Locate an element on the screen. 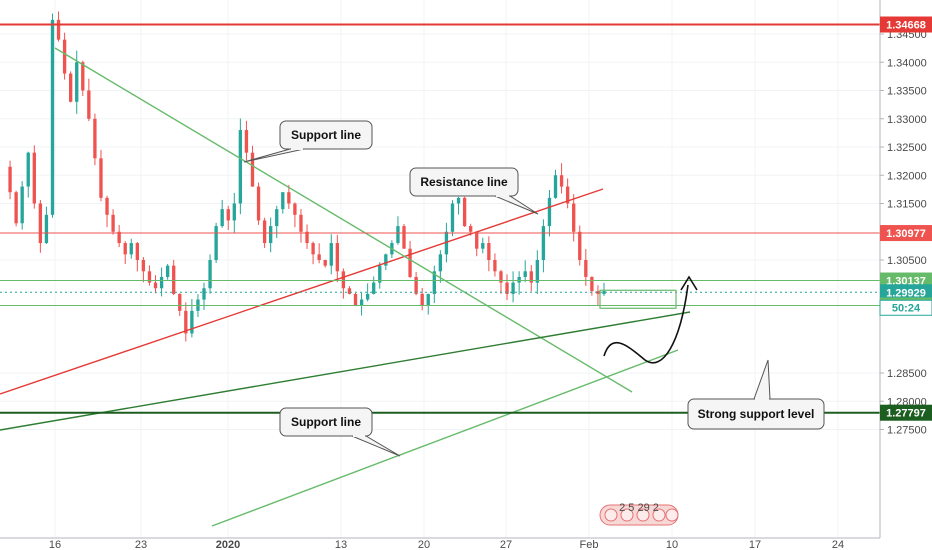 Image resolution: width=932 pixels, height=550 pixels. x-tick-label-8: 17 is located at coordinates (755, 544).